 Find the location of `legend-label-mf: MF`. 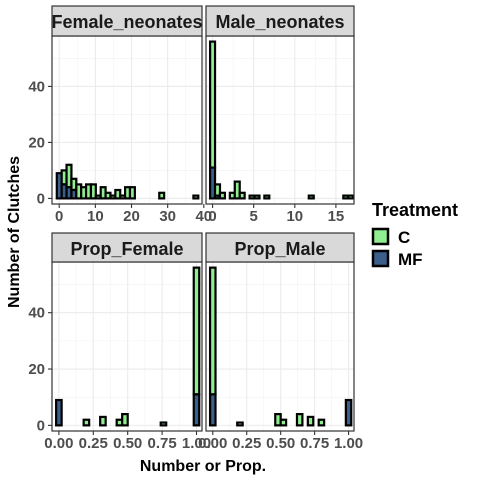

legend-label-mf: MF is located at coordinates (410, 259).